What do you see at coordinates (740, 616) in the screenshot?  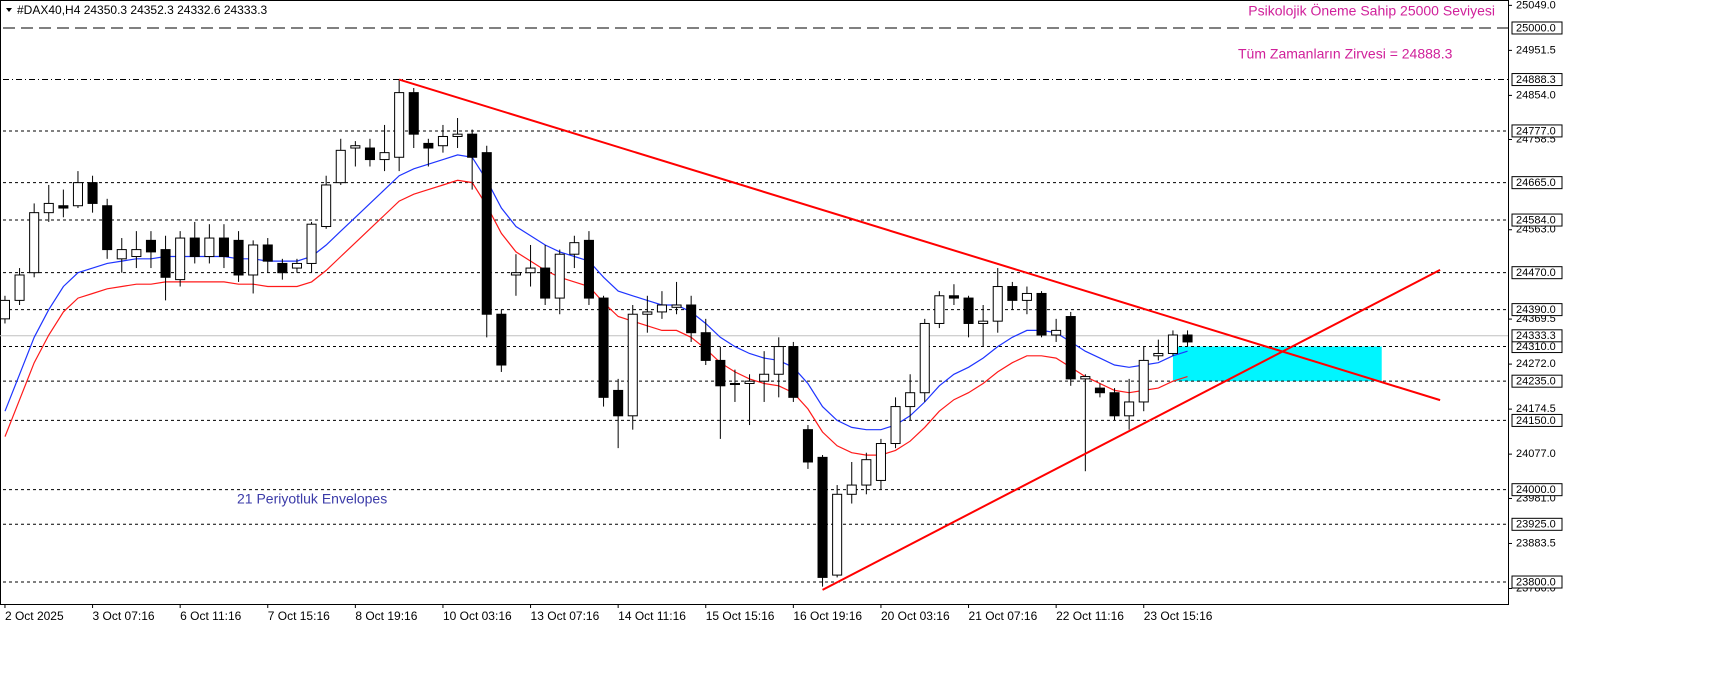 I see `x-tick-label: 15 Oct 15:16` at bounding box center [740, 616].